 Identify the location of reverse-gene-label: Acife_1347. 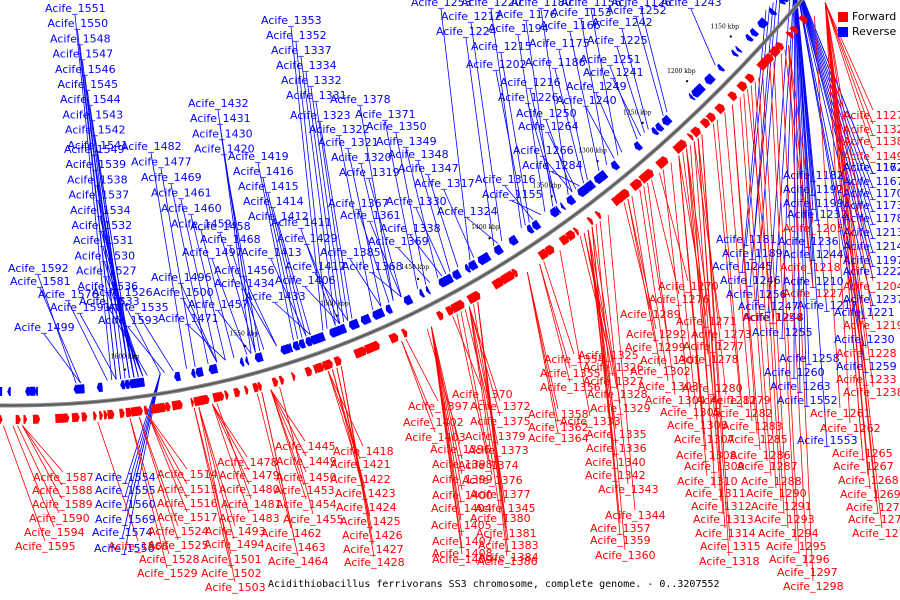
(428, 168).